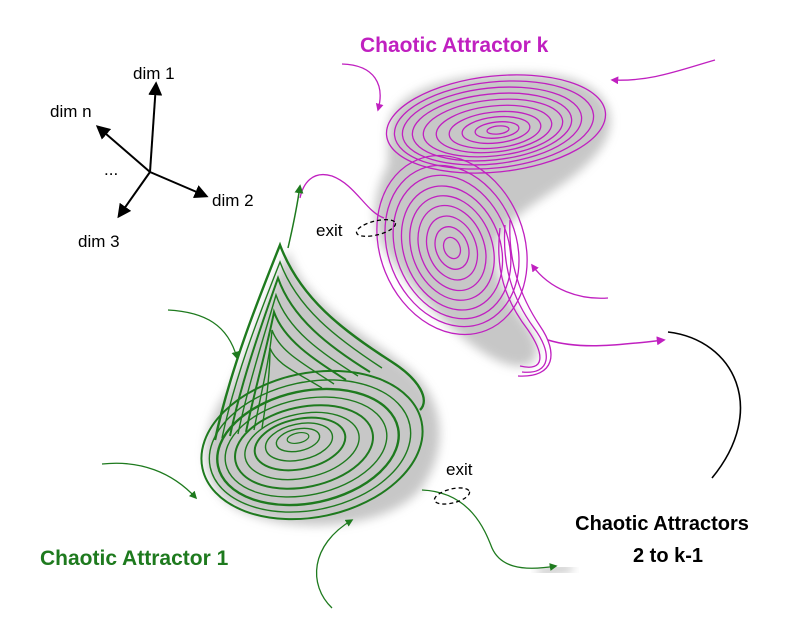 Image resolution: width=794 pixels, height=630 pixels. I want to click on exit-label-bottom: exit, so click(459, 469).